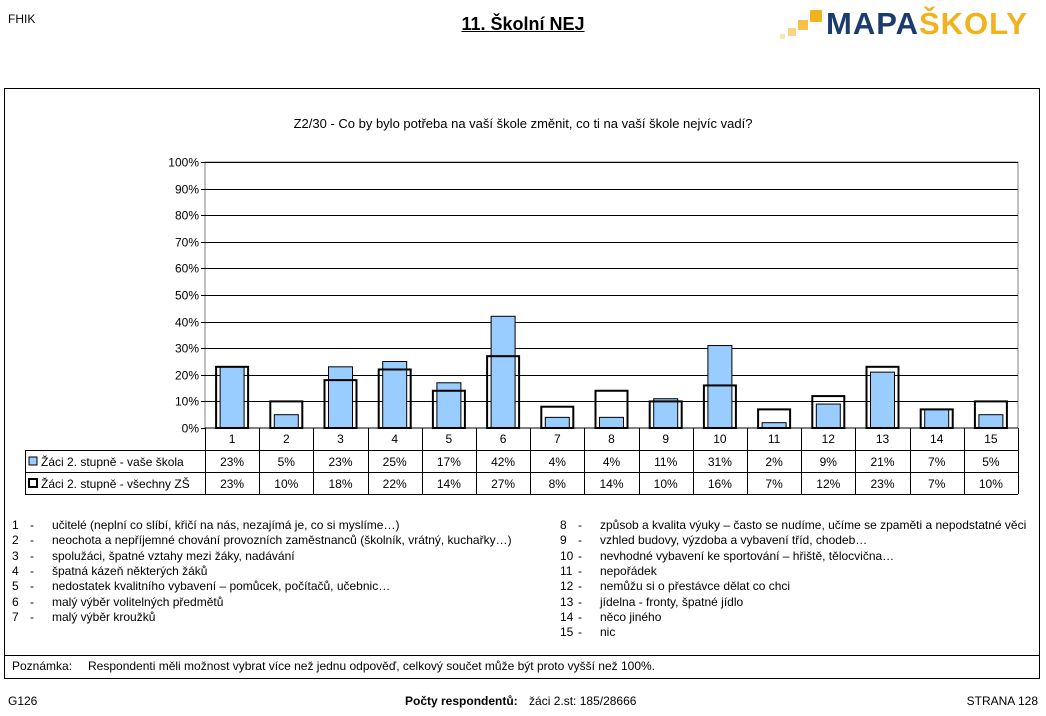 This screenshot has width=1046, height=716. What do you see at coordinates (672, 601) in the screenshot?
I see `answer-text: jídelna - fronty, špatné jídlo` at bounding box center [672, 601].